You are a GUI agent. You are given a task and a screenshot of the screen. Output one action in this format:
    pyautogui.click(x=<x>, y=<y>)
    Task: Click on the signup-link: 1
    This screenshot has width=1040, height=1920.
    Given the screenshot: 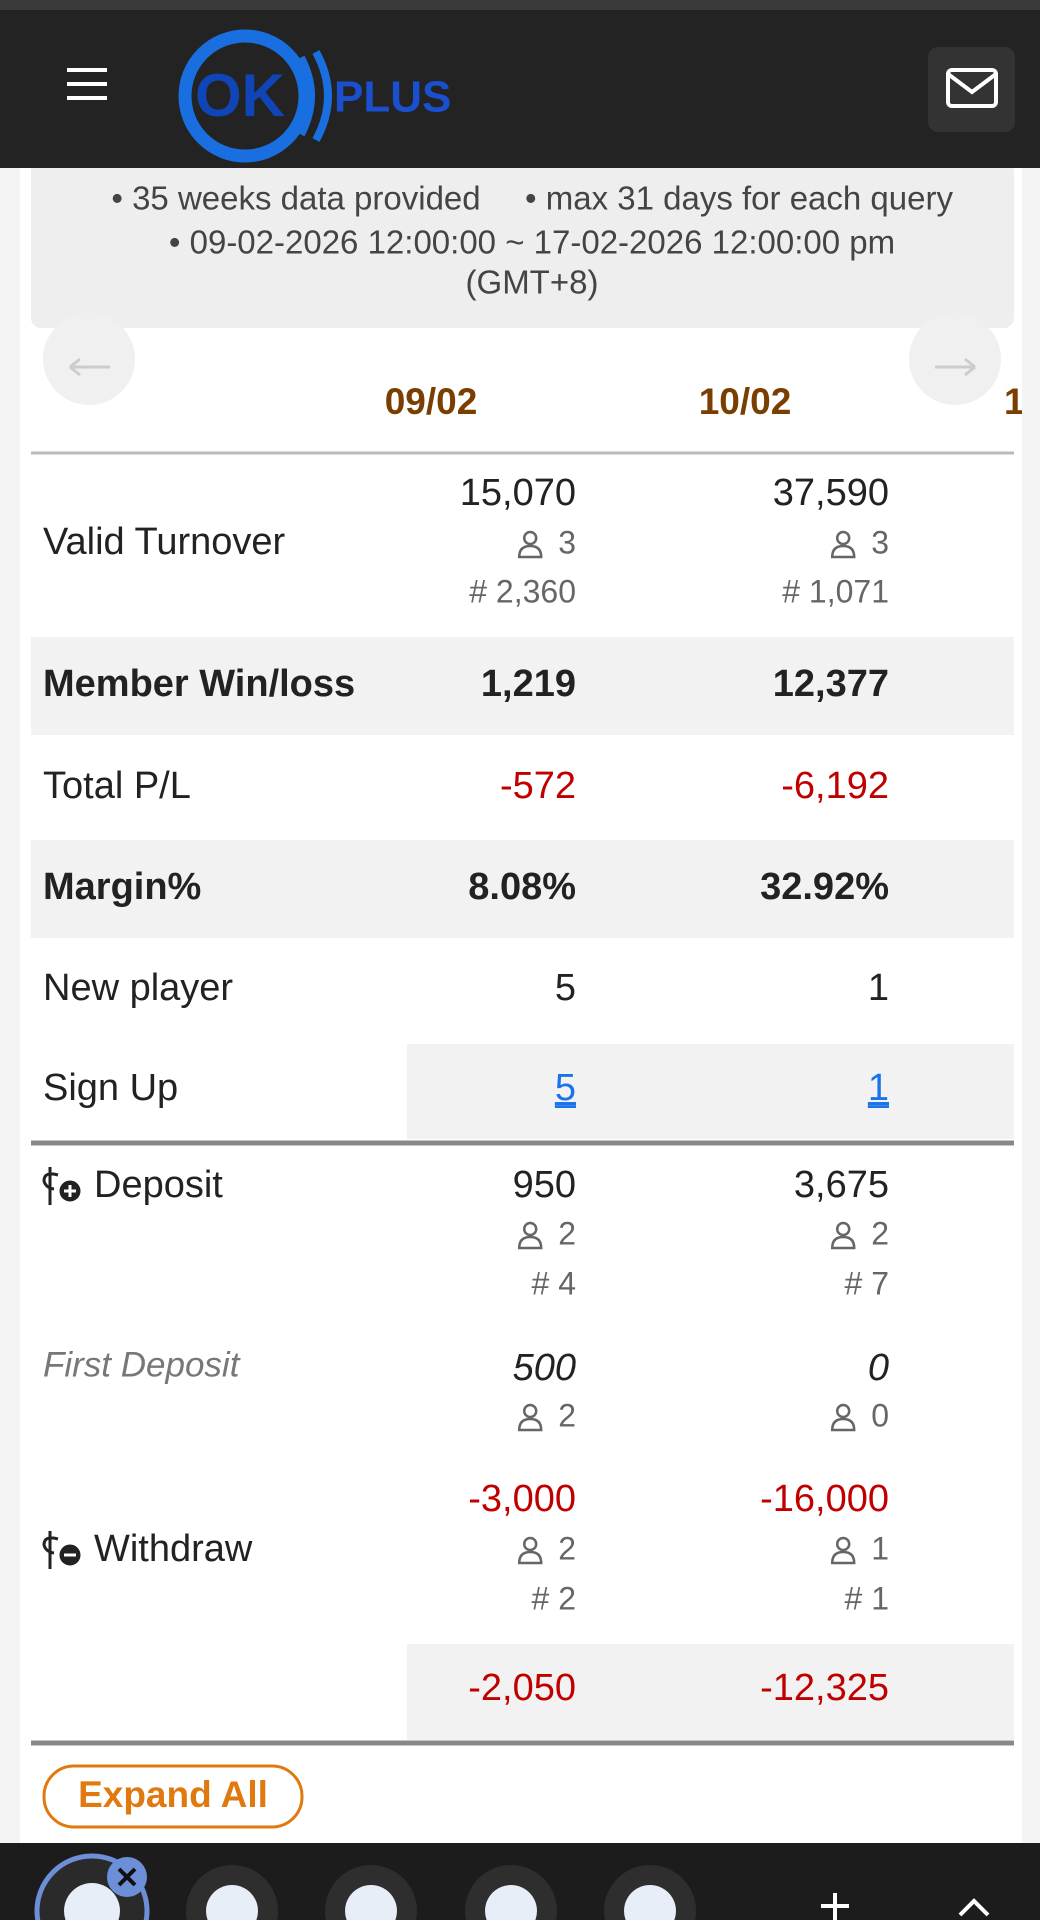 What is the action you would take?
    pyautogui.click(x=878, y=1088)
    